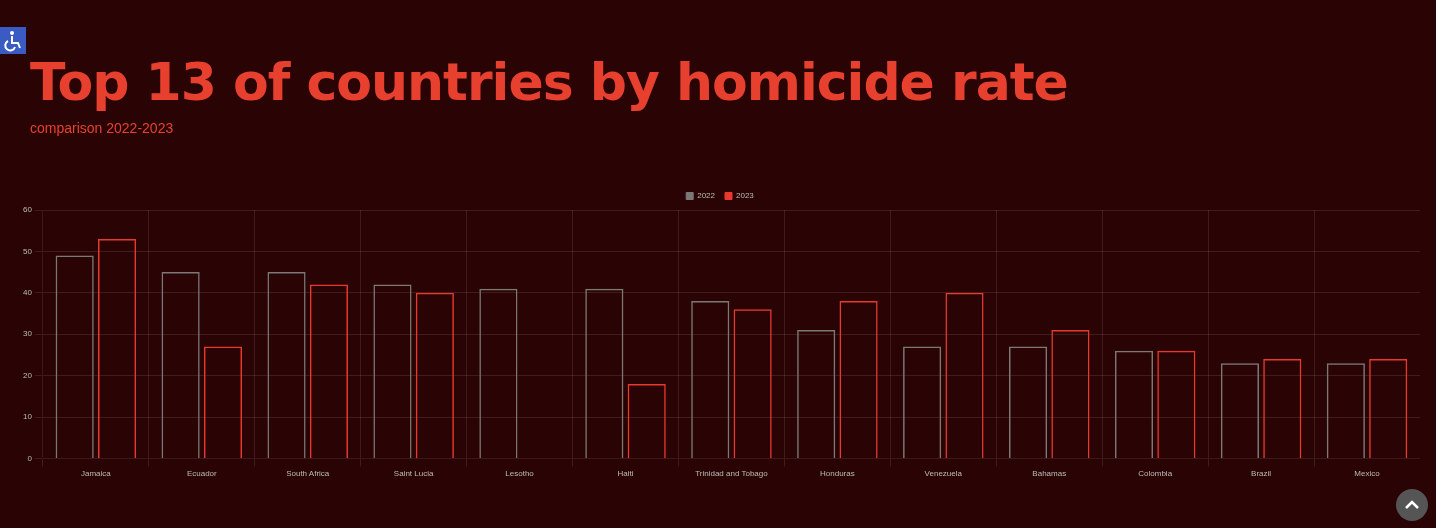 The image size is (1436, 528). Describe the element at coordinates (706, 196) in the screenshot. I see `legend-label: 2022` at that location.